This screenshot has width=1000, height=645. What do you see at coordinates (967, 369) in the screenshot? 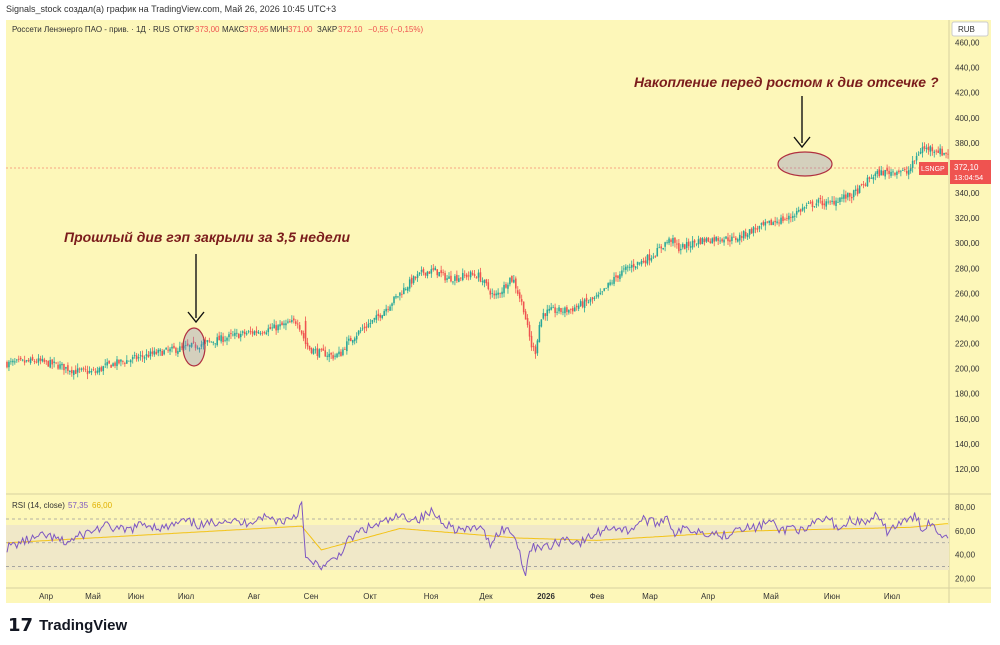
I see `price-tick-label: 200,00` at bounding box center [967, 369].